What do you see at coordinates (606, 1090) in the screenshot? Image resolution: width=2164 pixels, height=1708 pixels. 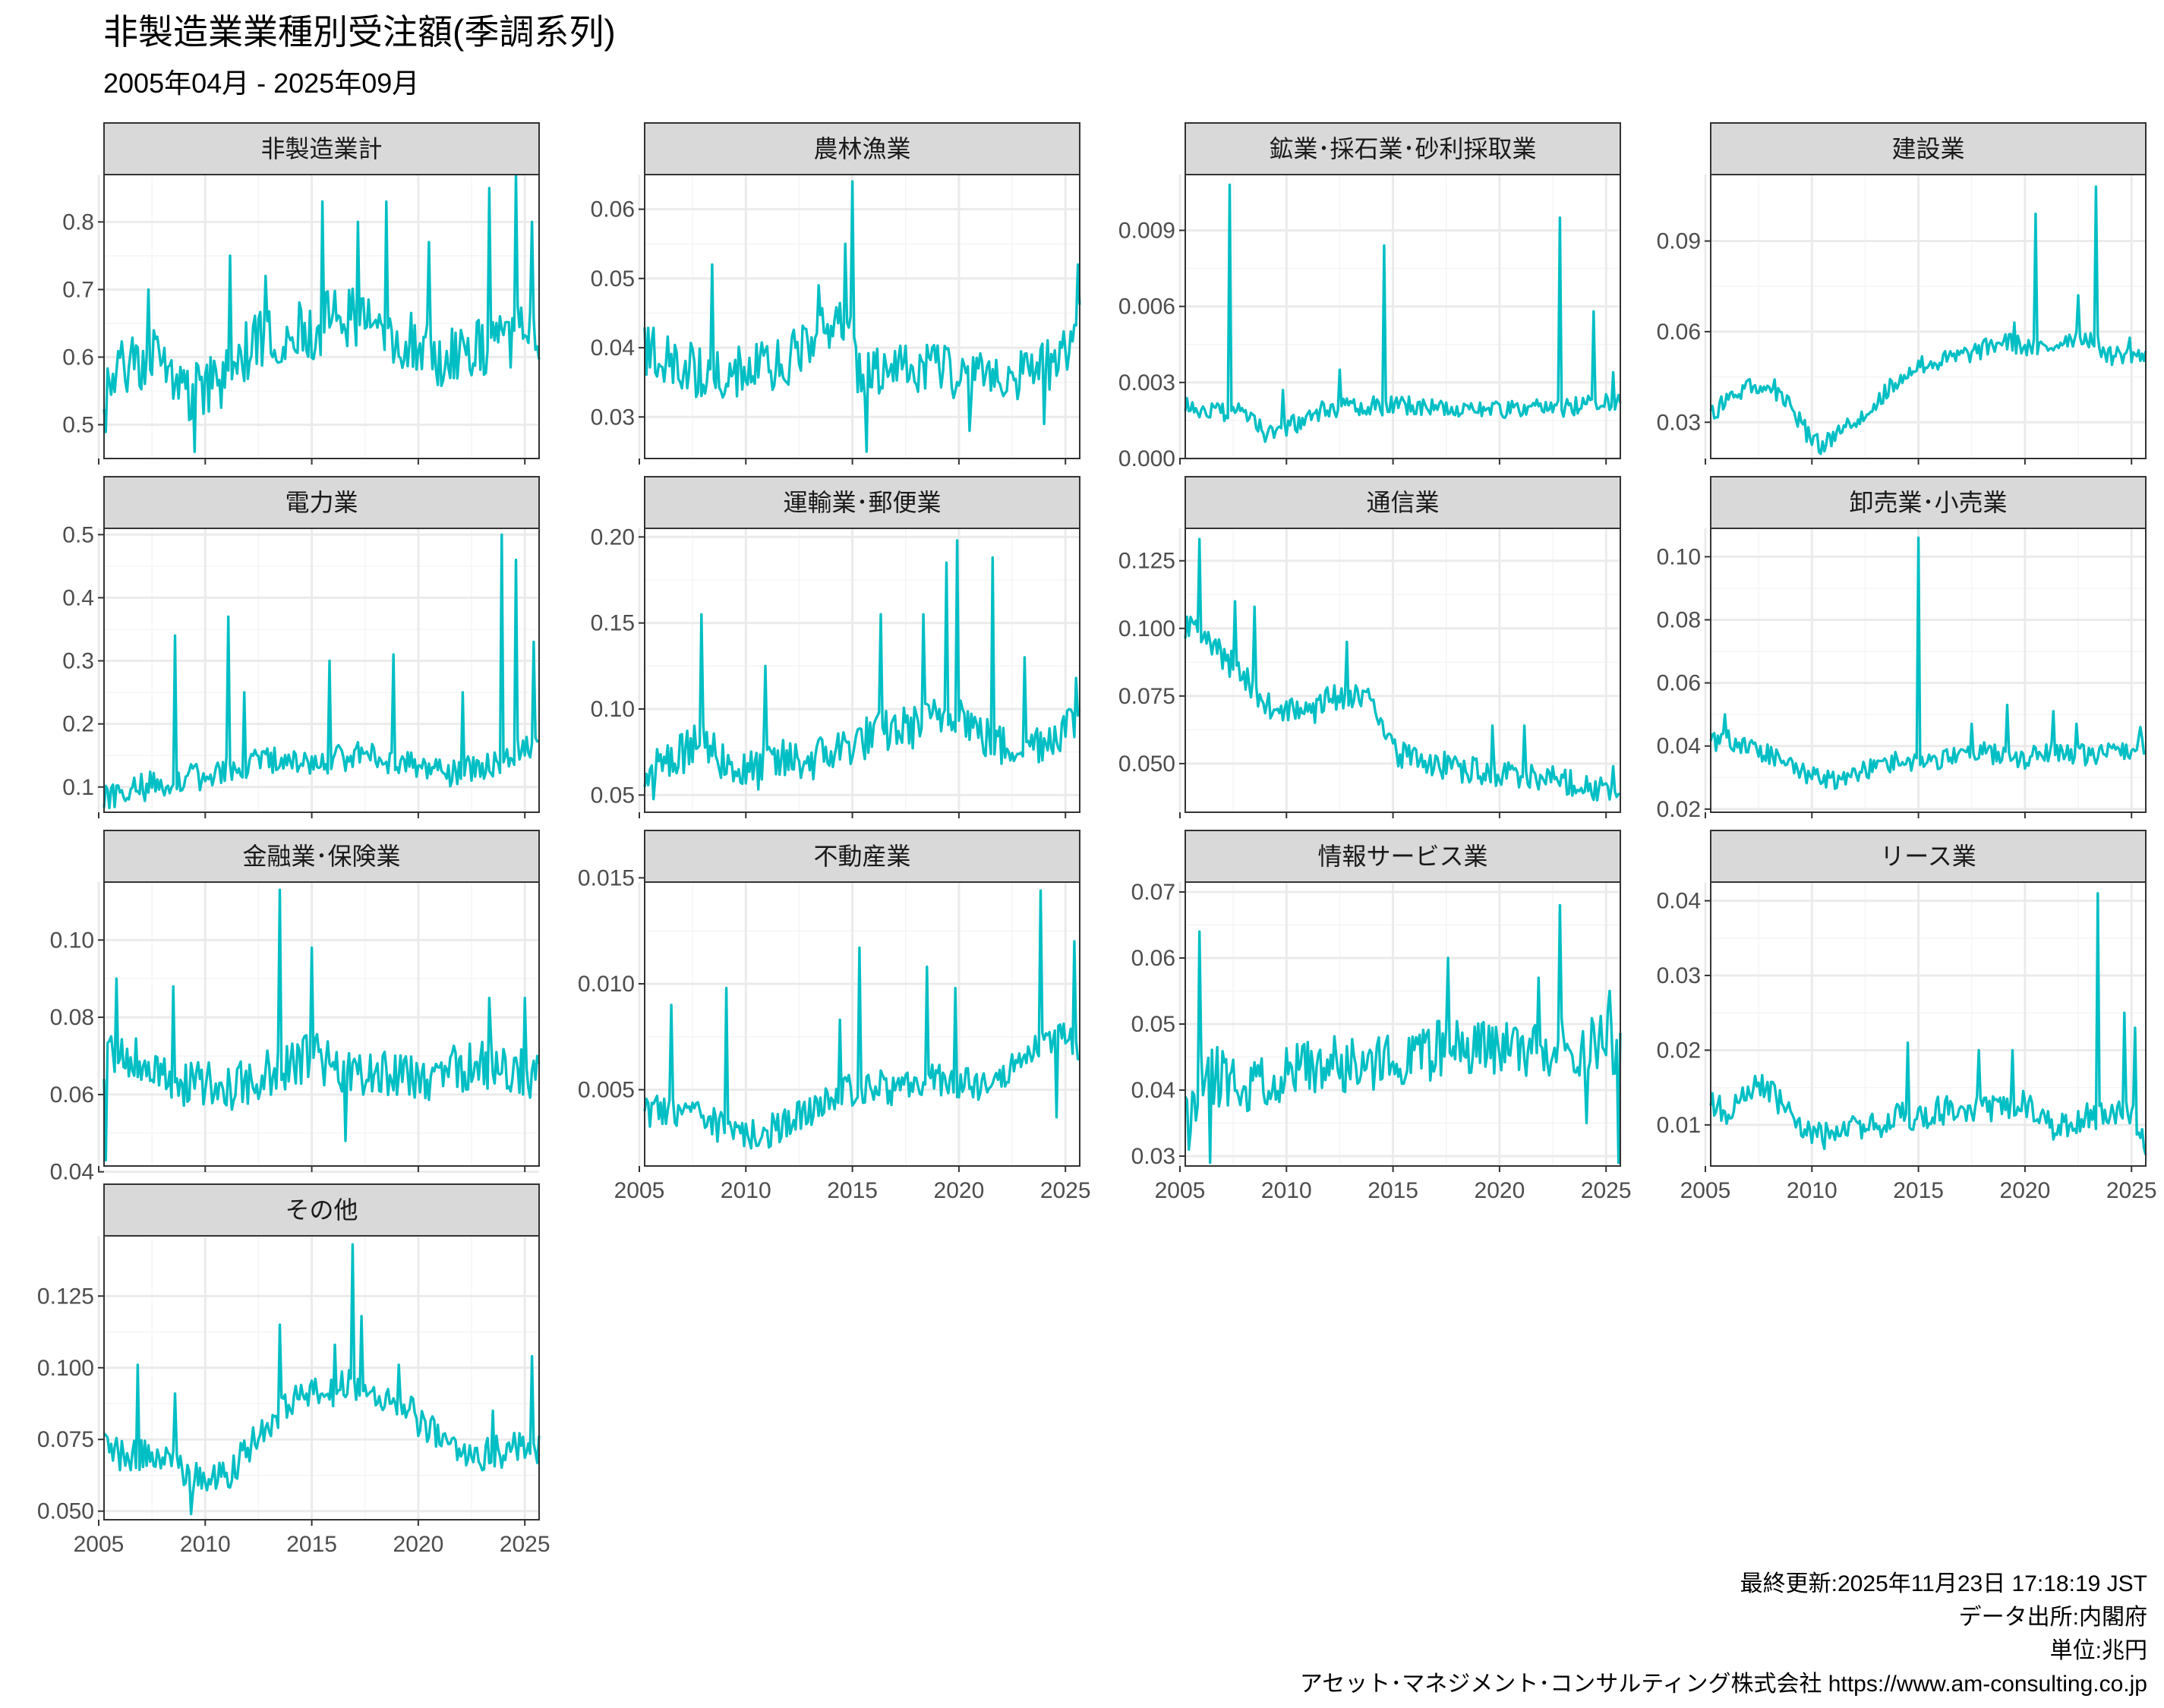 I see `y-tick-label: 0.005` at bounding box center [606, 1090].